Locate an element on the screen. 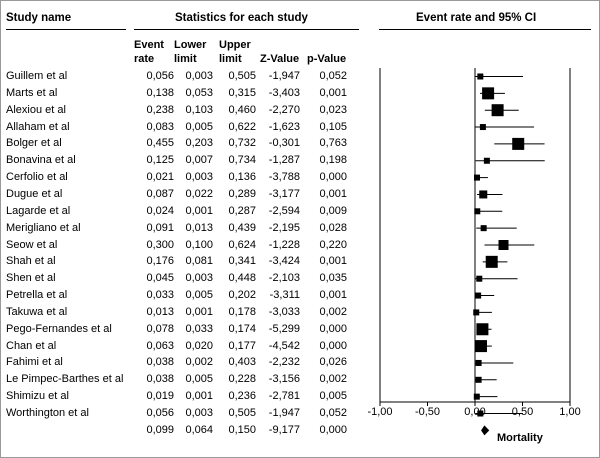  event-rate-ci-header: Event rate and 95% CI is located at coordinates (476, 18).